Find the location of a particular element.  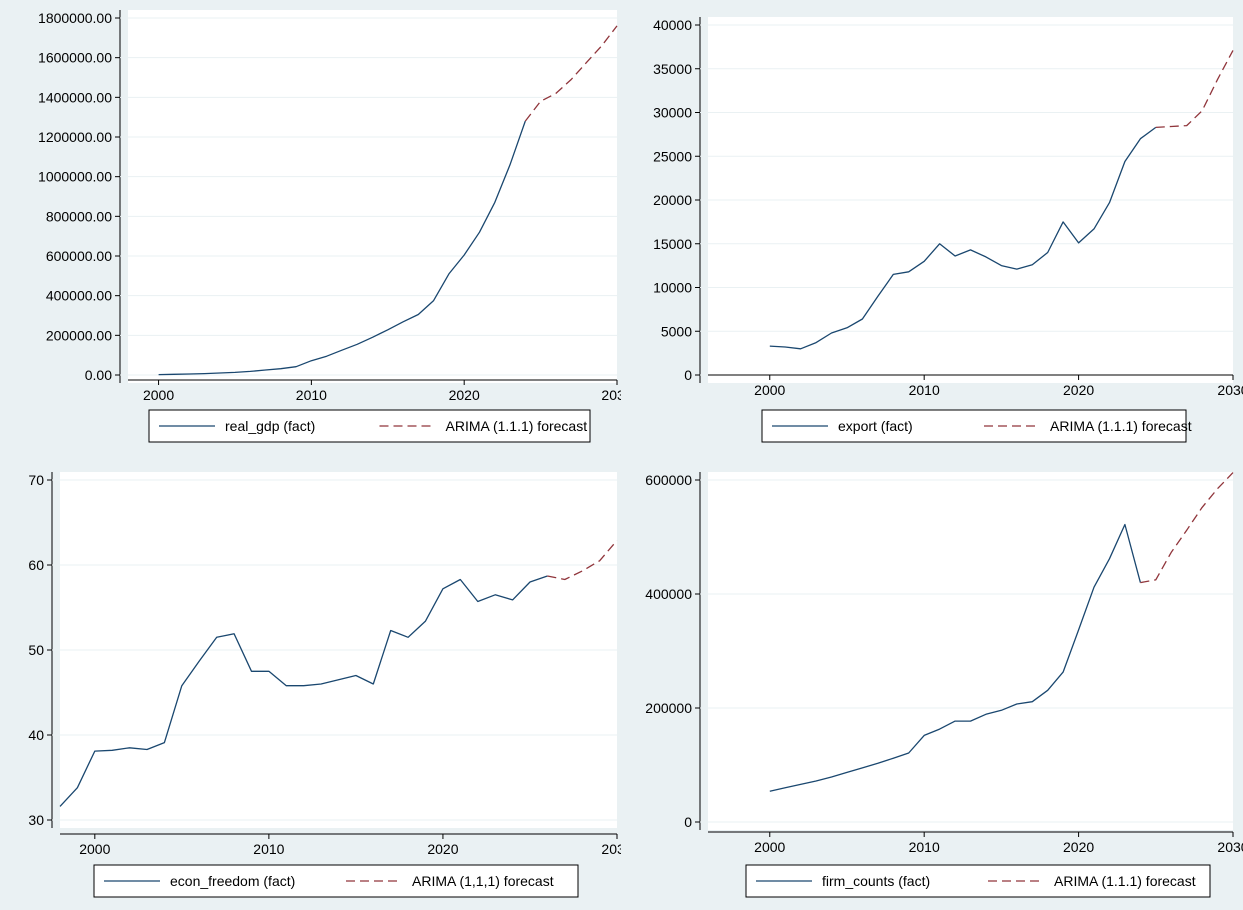

y-tick-label: 600000.00 is located at coordinates (79, 256).